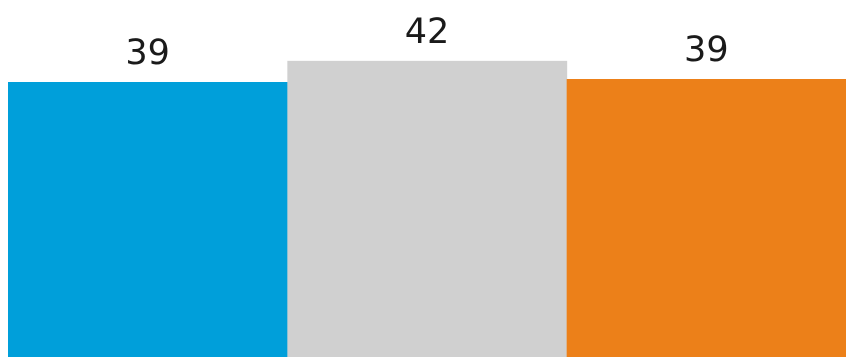 This screenshot has height=357, width=846. I want to click on data-labels-group: 39 42 39, so click(426, 42).